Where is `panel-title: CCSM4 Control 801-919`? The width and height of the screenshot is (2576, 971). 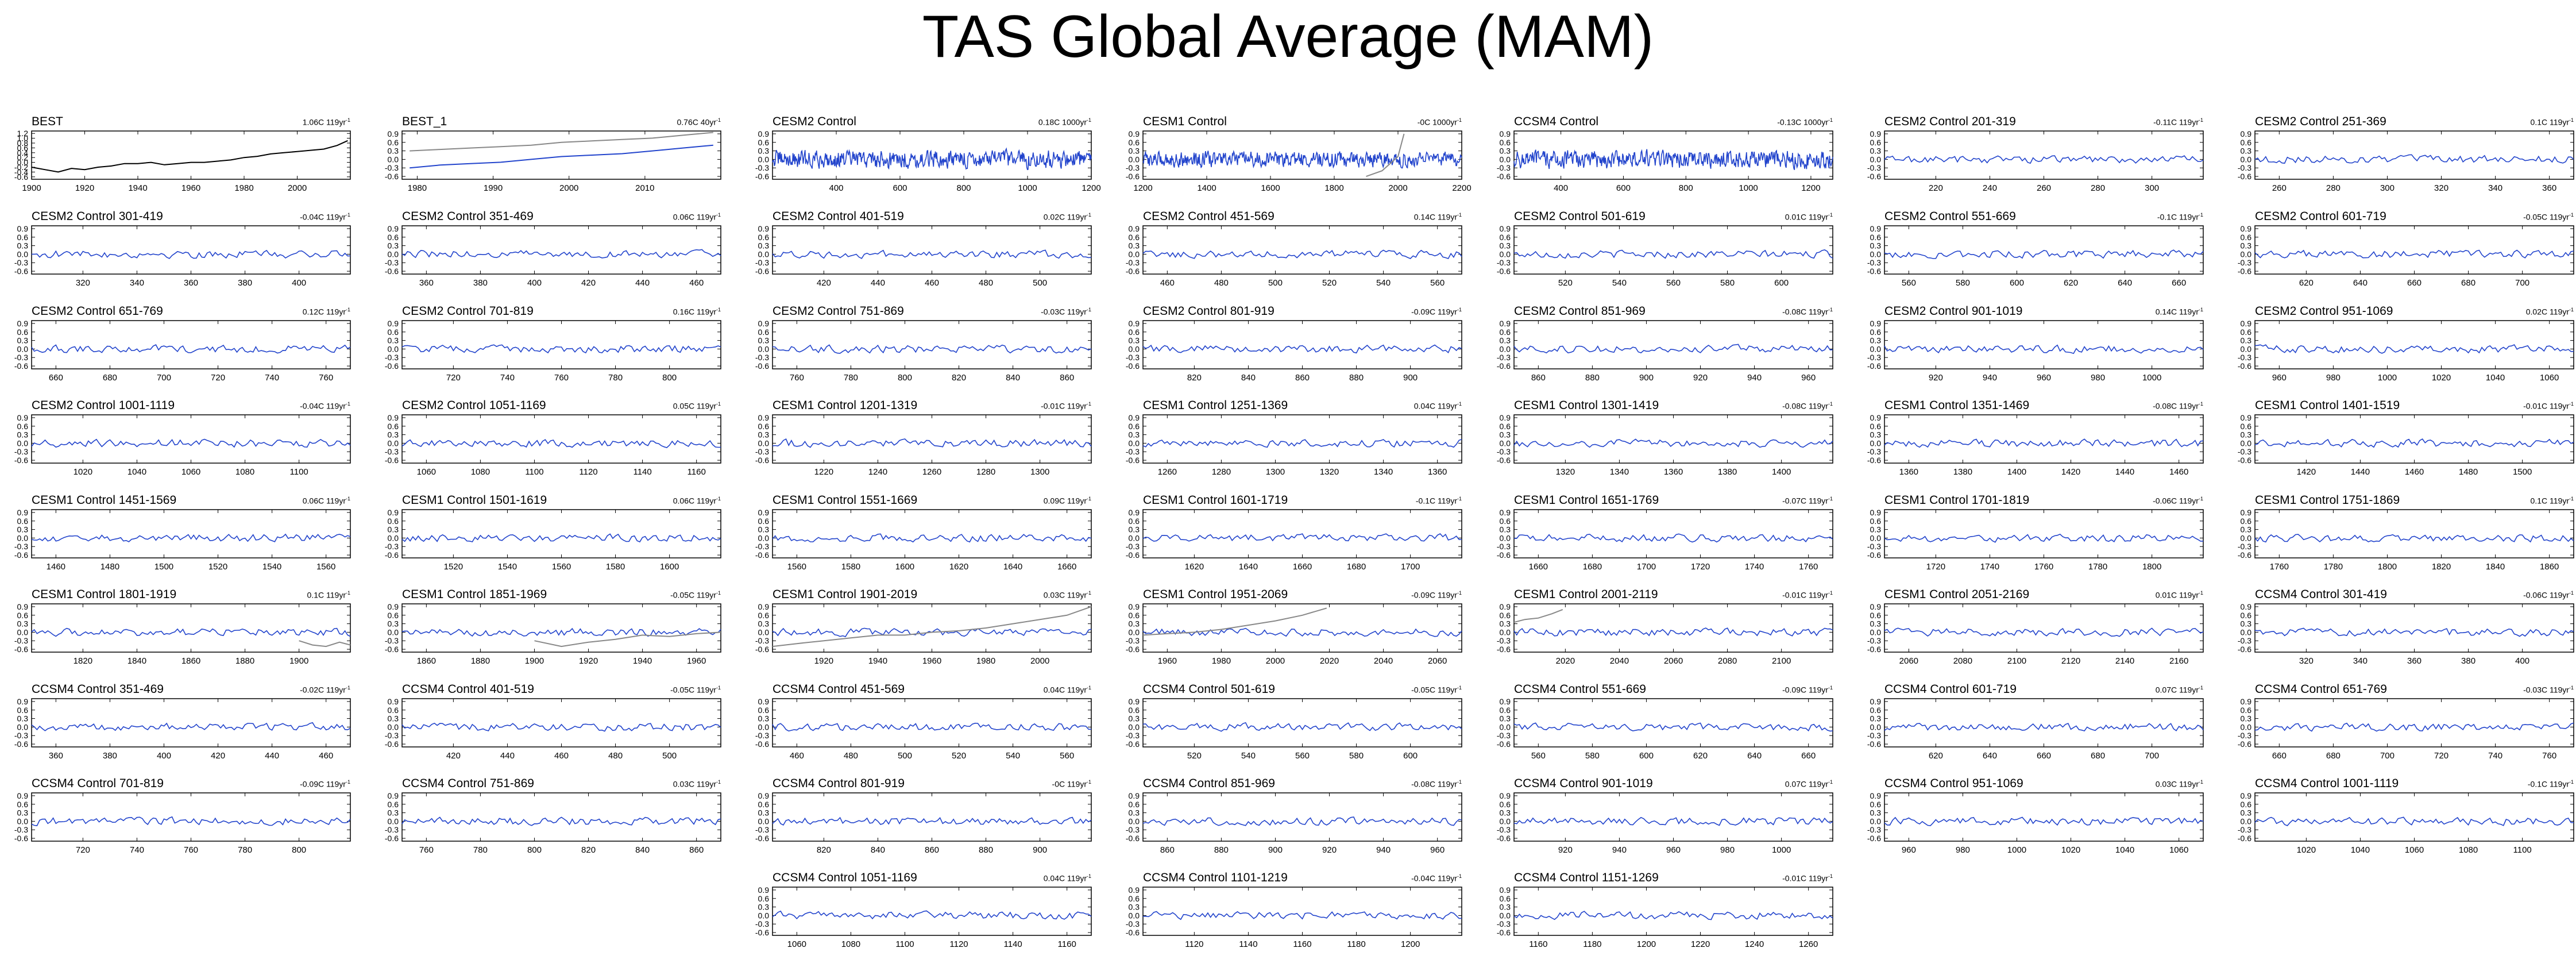
panel-title: CCSM4 Control 801-919 is located at coordinates (839, 783).